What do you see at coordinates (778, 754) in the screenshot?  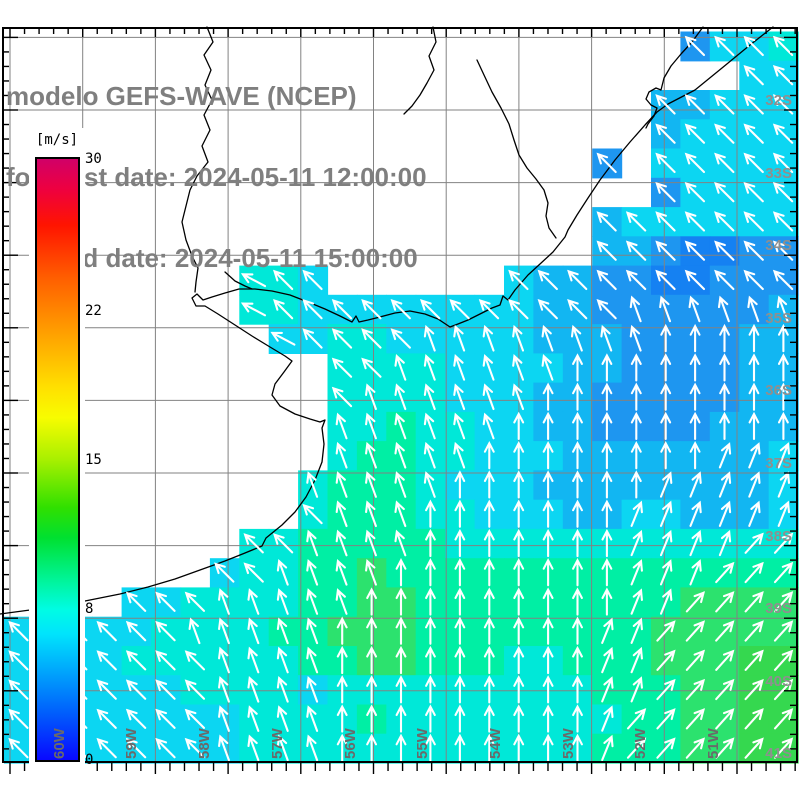 I see `latitude-label: 41S` at bounding box center [778, 754].